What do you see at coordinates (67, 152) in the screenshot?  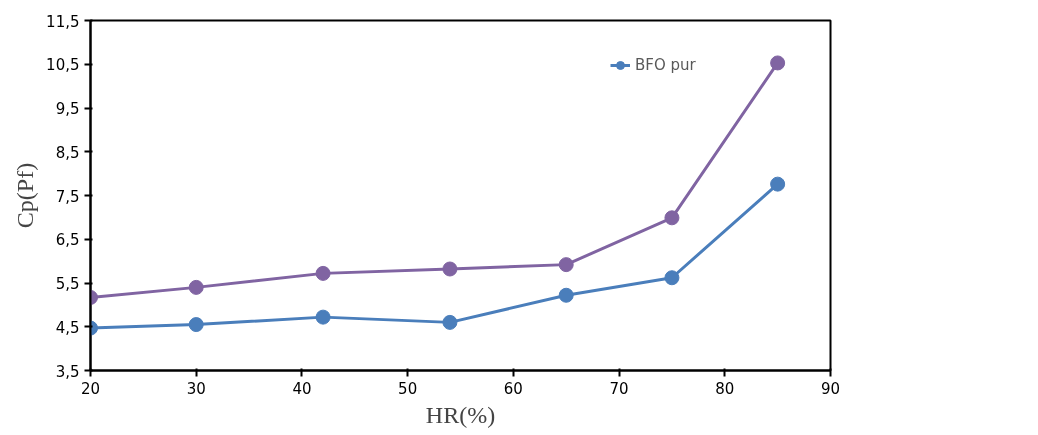 I see `y-tick-label: 8,5` at bounding box center [67, 152].